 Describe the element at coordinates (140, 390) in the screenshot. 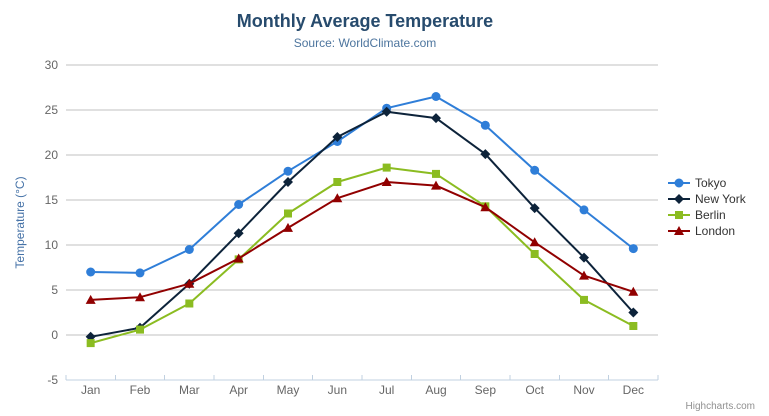

I see `x-axis-tick-label: Feb` at that location.